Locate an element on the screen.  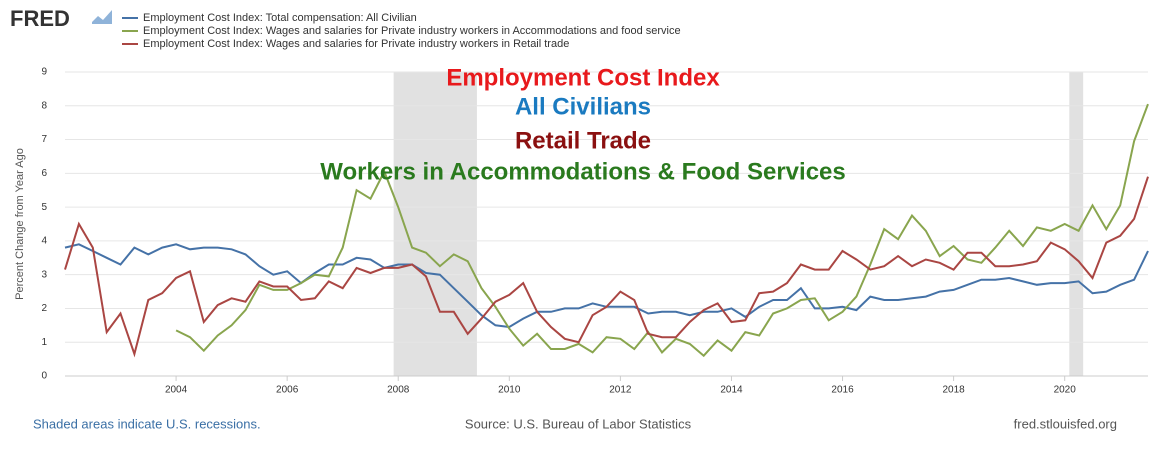
x-tick-label: 2014 is located at coordinates (731, 390).